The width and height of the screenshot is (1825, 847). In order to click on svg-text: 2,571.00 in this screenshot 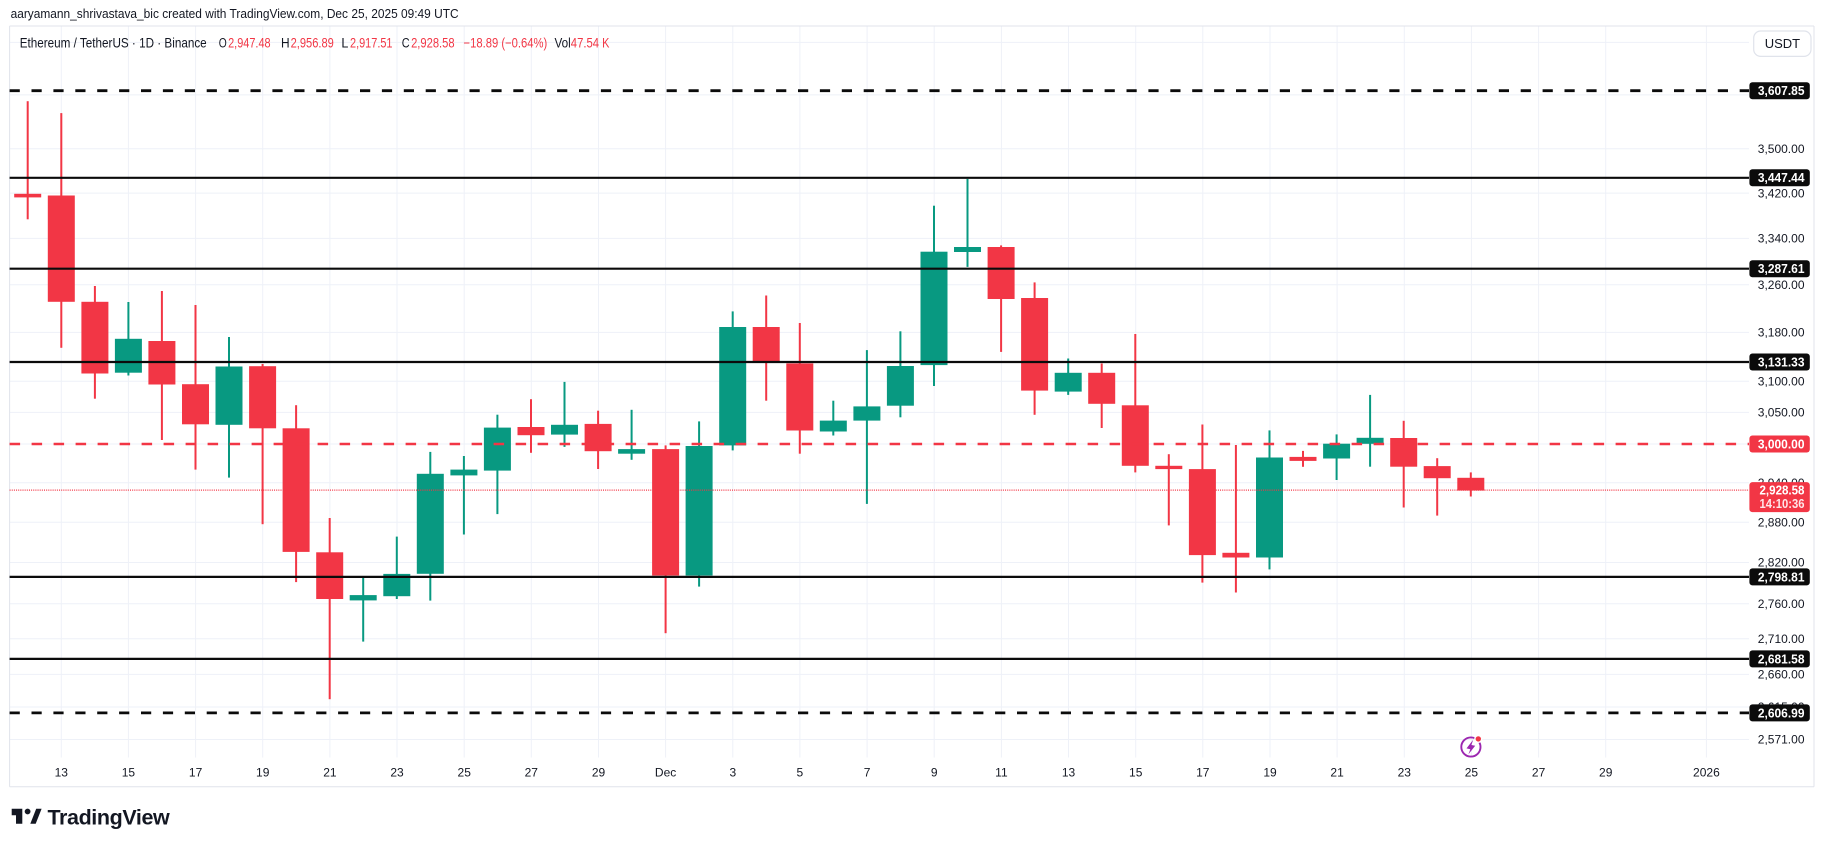, I will do `click(1781, 740)`.